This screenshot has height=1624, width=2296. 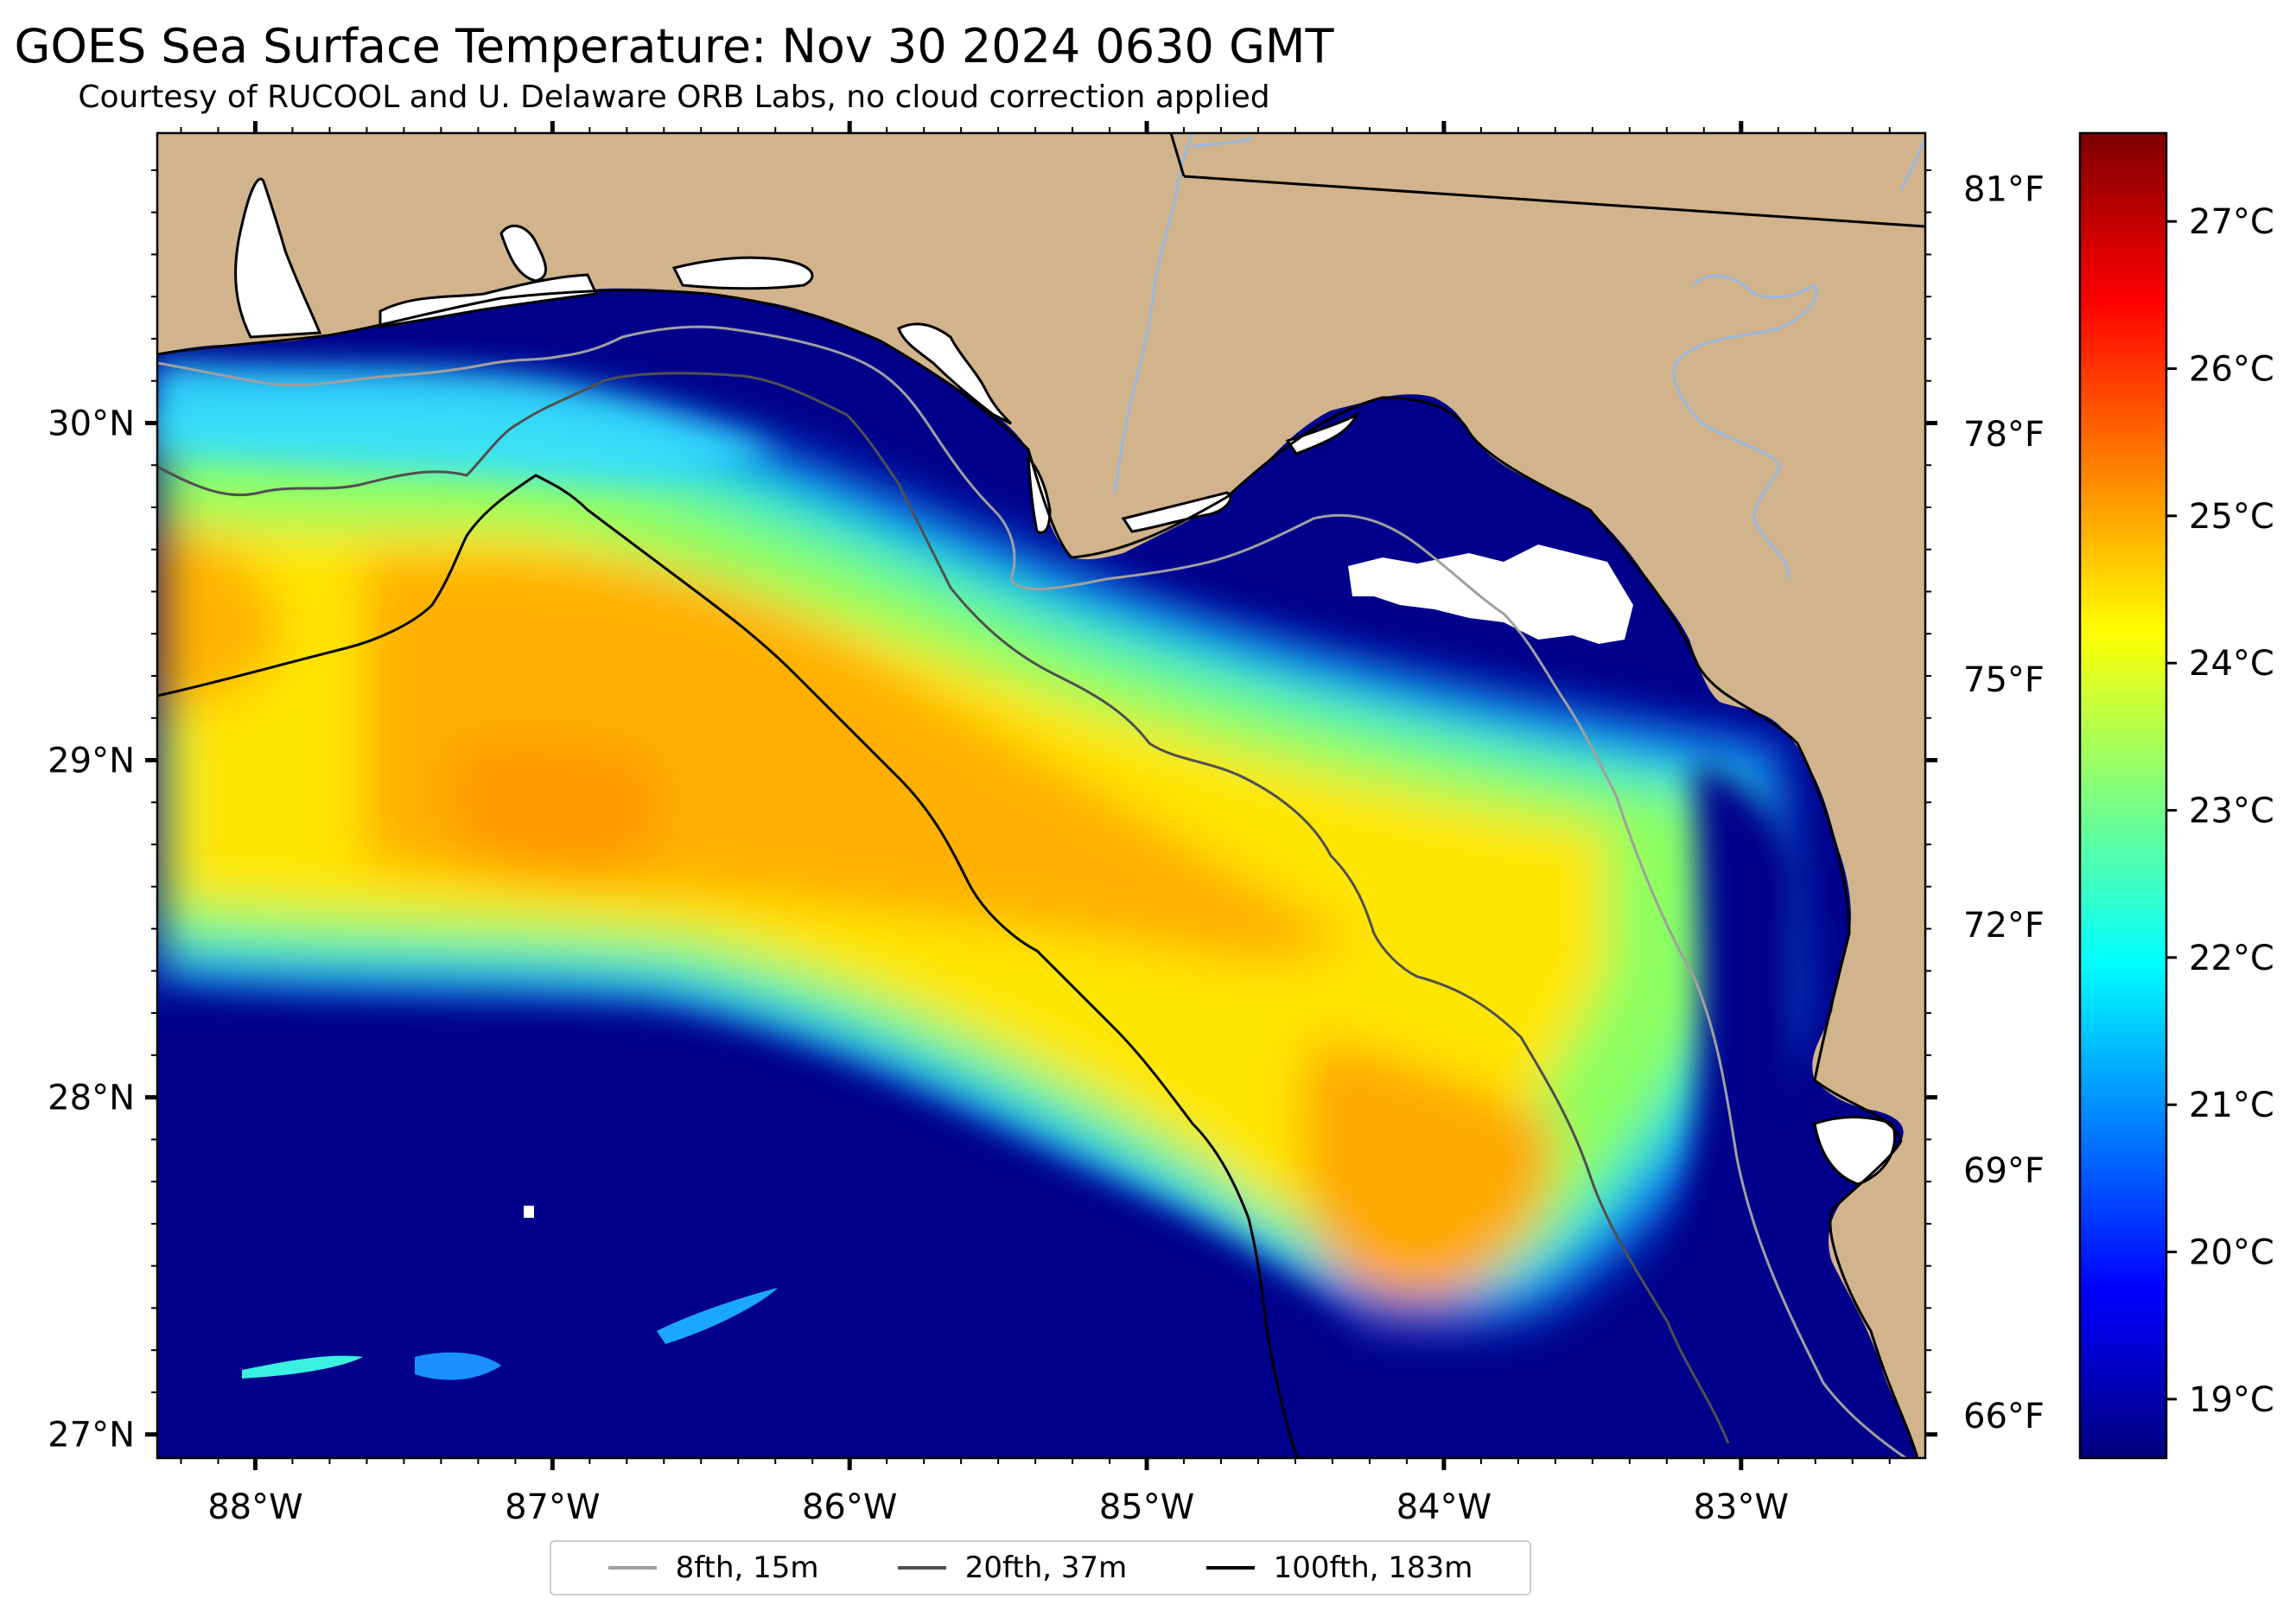 What do you see at coordinates (2004, 802) in the screenshot?
I see `fahrenheit-axis: 81°F 78°F 75°F 72°F 69°F 66°F` at bounding box center [2004, 802].